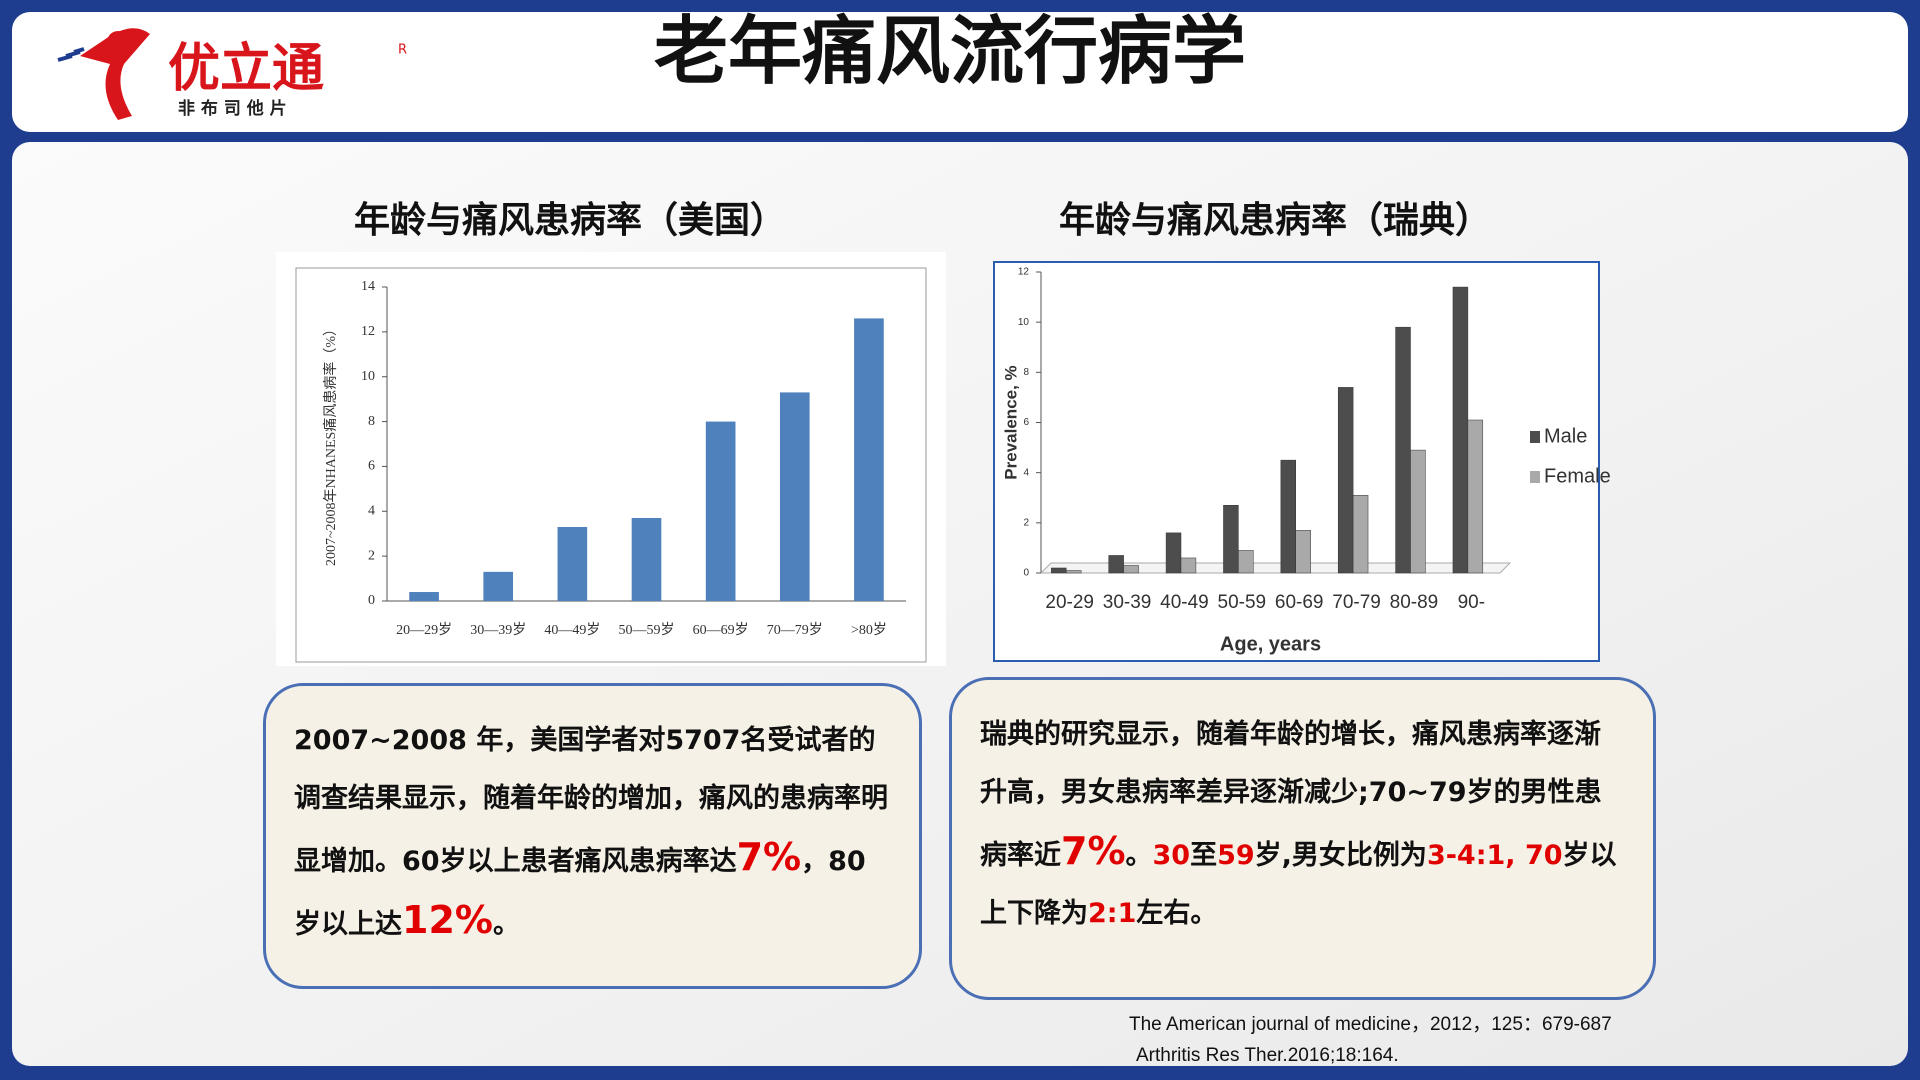 This screenshot has height=1080, width=1920. I want to click on y-axis-label: Prevalence, %, so click(1010, 422).